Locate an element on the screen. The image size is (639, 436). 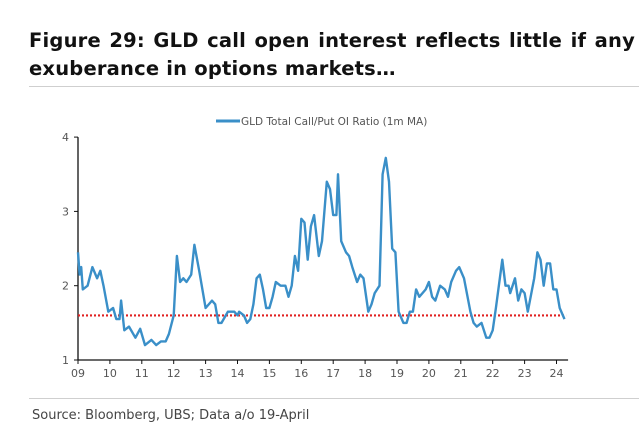
x-tick-label: 21 is located at coordinates (461, 373).